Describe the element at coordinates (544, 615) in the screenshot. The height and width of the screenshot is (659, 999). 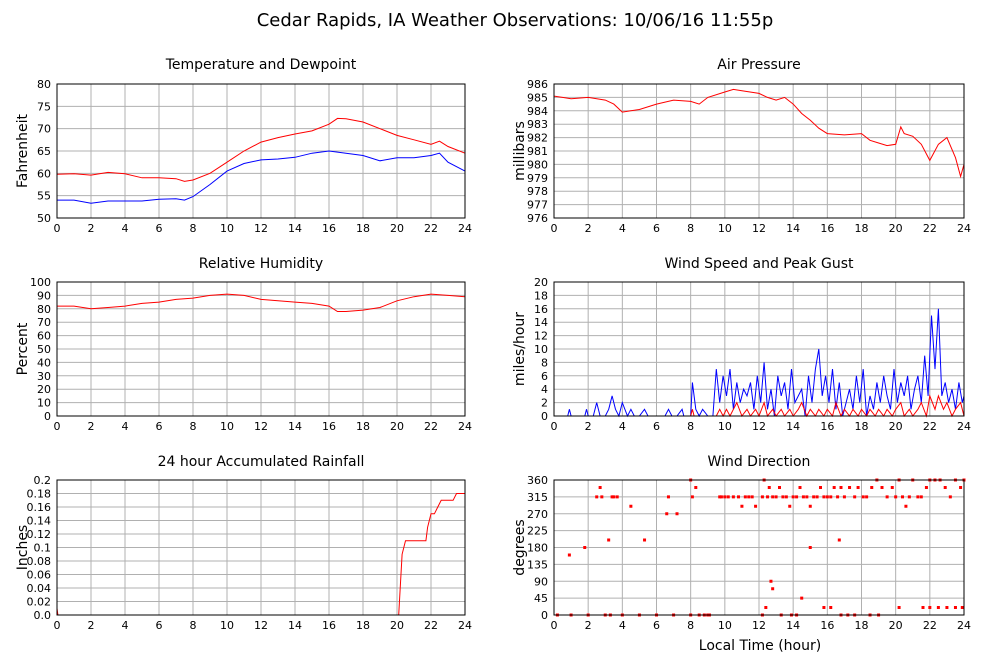
I see `winddir-ytick-label: 0` at that location.